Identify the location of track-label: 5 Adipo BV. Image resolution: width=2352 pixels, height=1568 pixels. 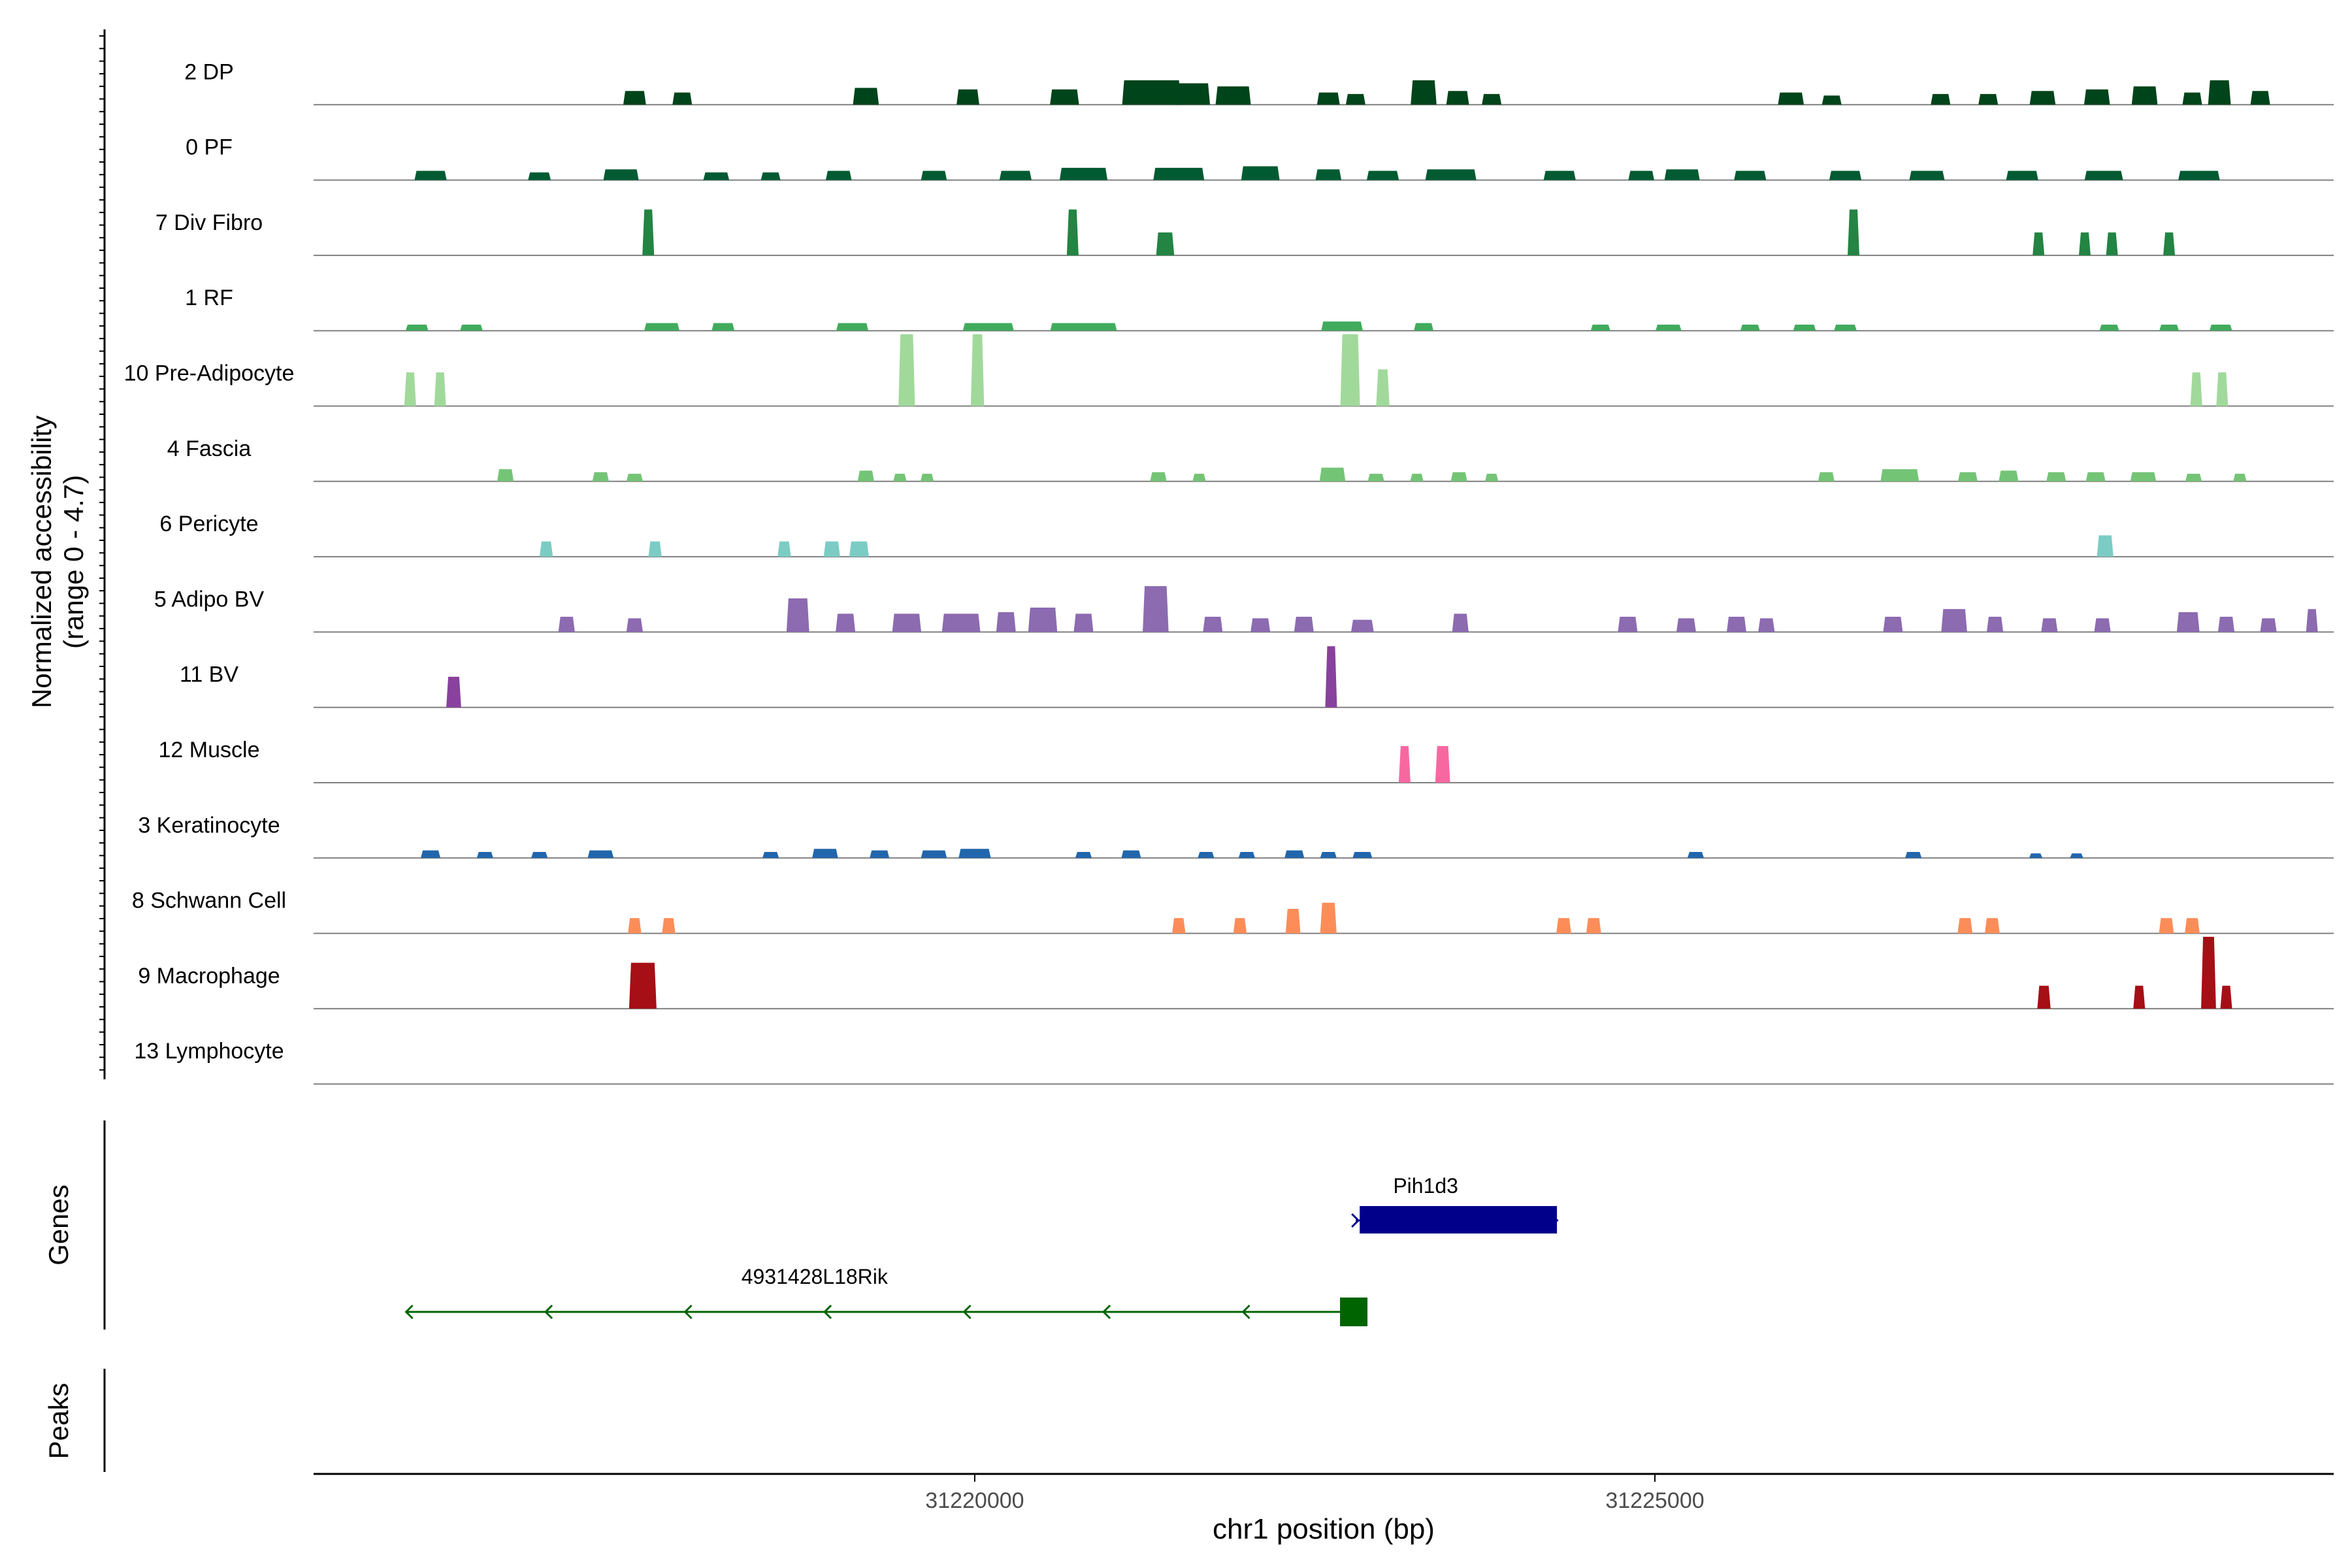
(209, 599).